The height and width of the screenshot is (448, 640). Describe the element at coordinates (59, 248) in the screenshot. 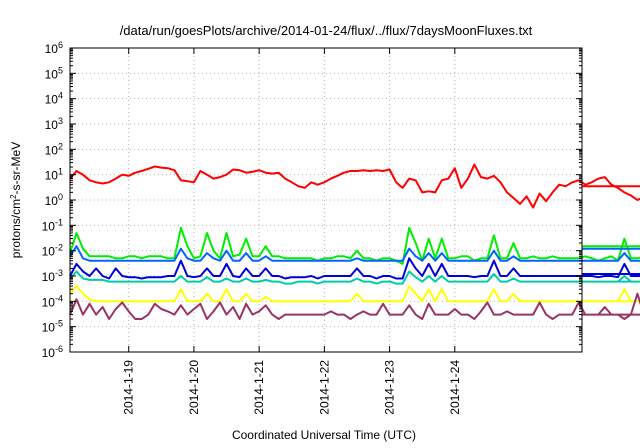

I see `y-tick-exp: -2` at that location.